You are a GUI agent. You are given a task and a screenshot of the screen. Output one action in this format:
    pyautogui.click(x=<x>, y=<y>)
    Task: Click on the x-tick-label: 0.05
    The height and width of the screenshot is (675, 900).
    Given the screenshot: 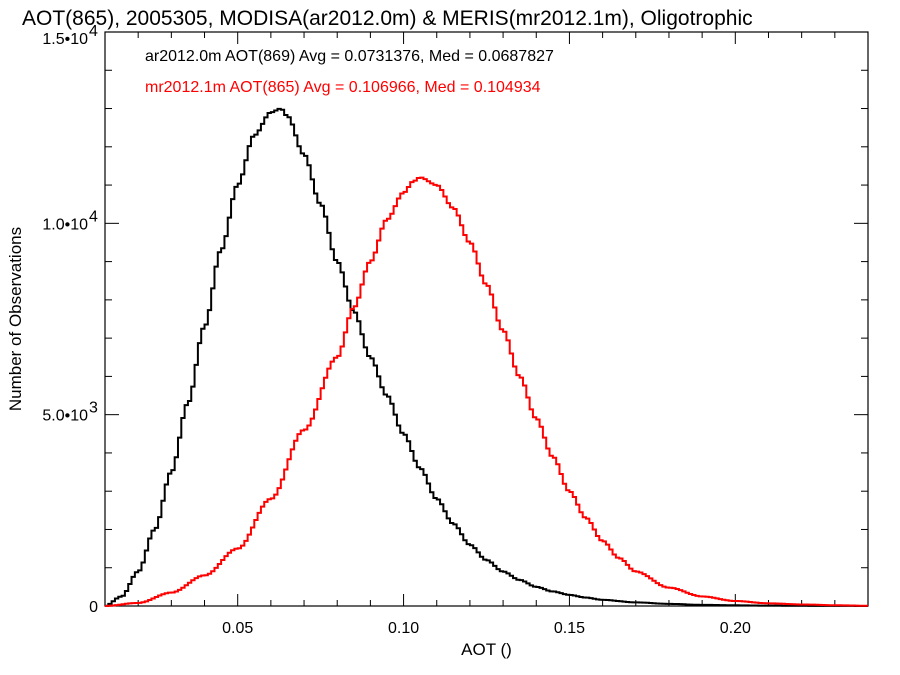 What is the action you would take?
    pyautogui.click(x=237, y=628)
    